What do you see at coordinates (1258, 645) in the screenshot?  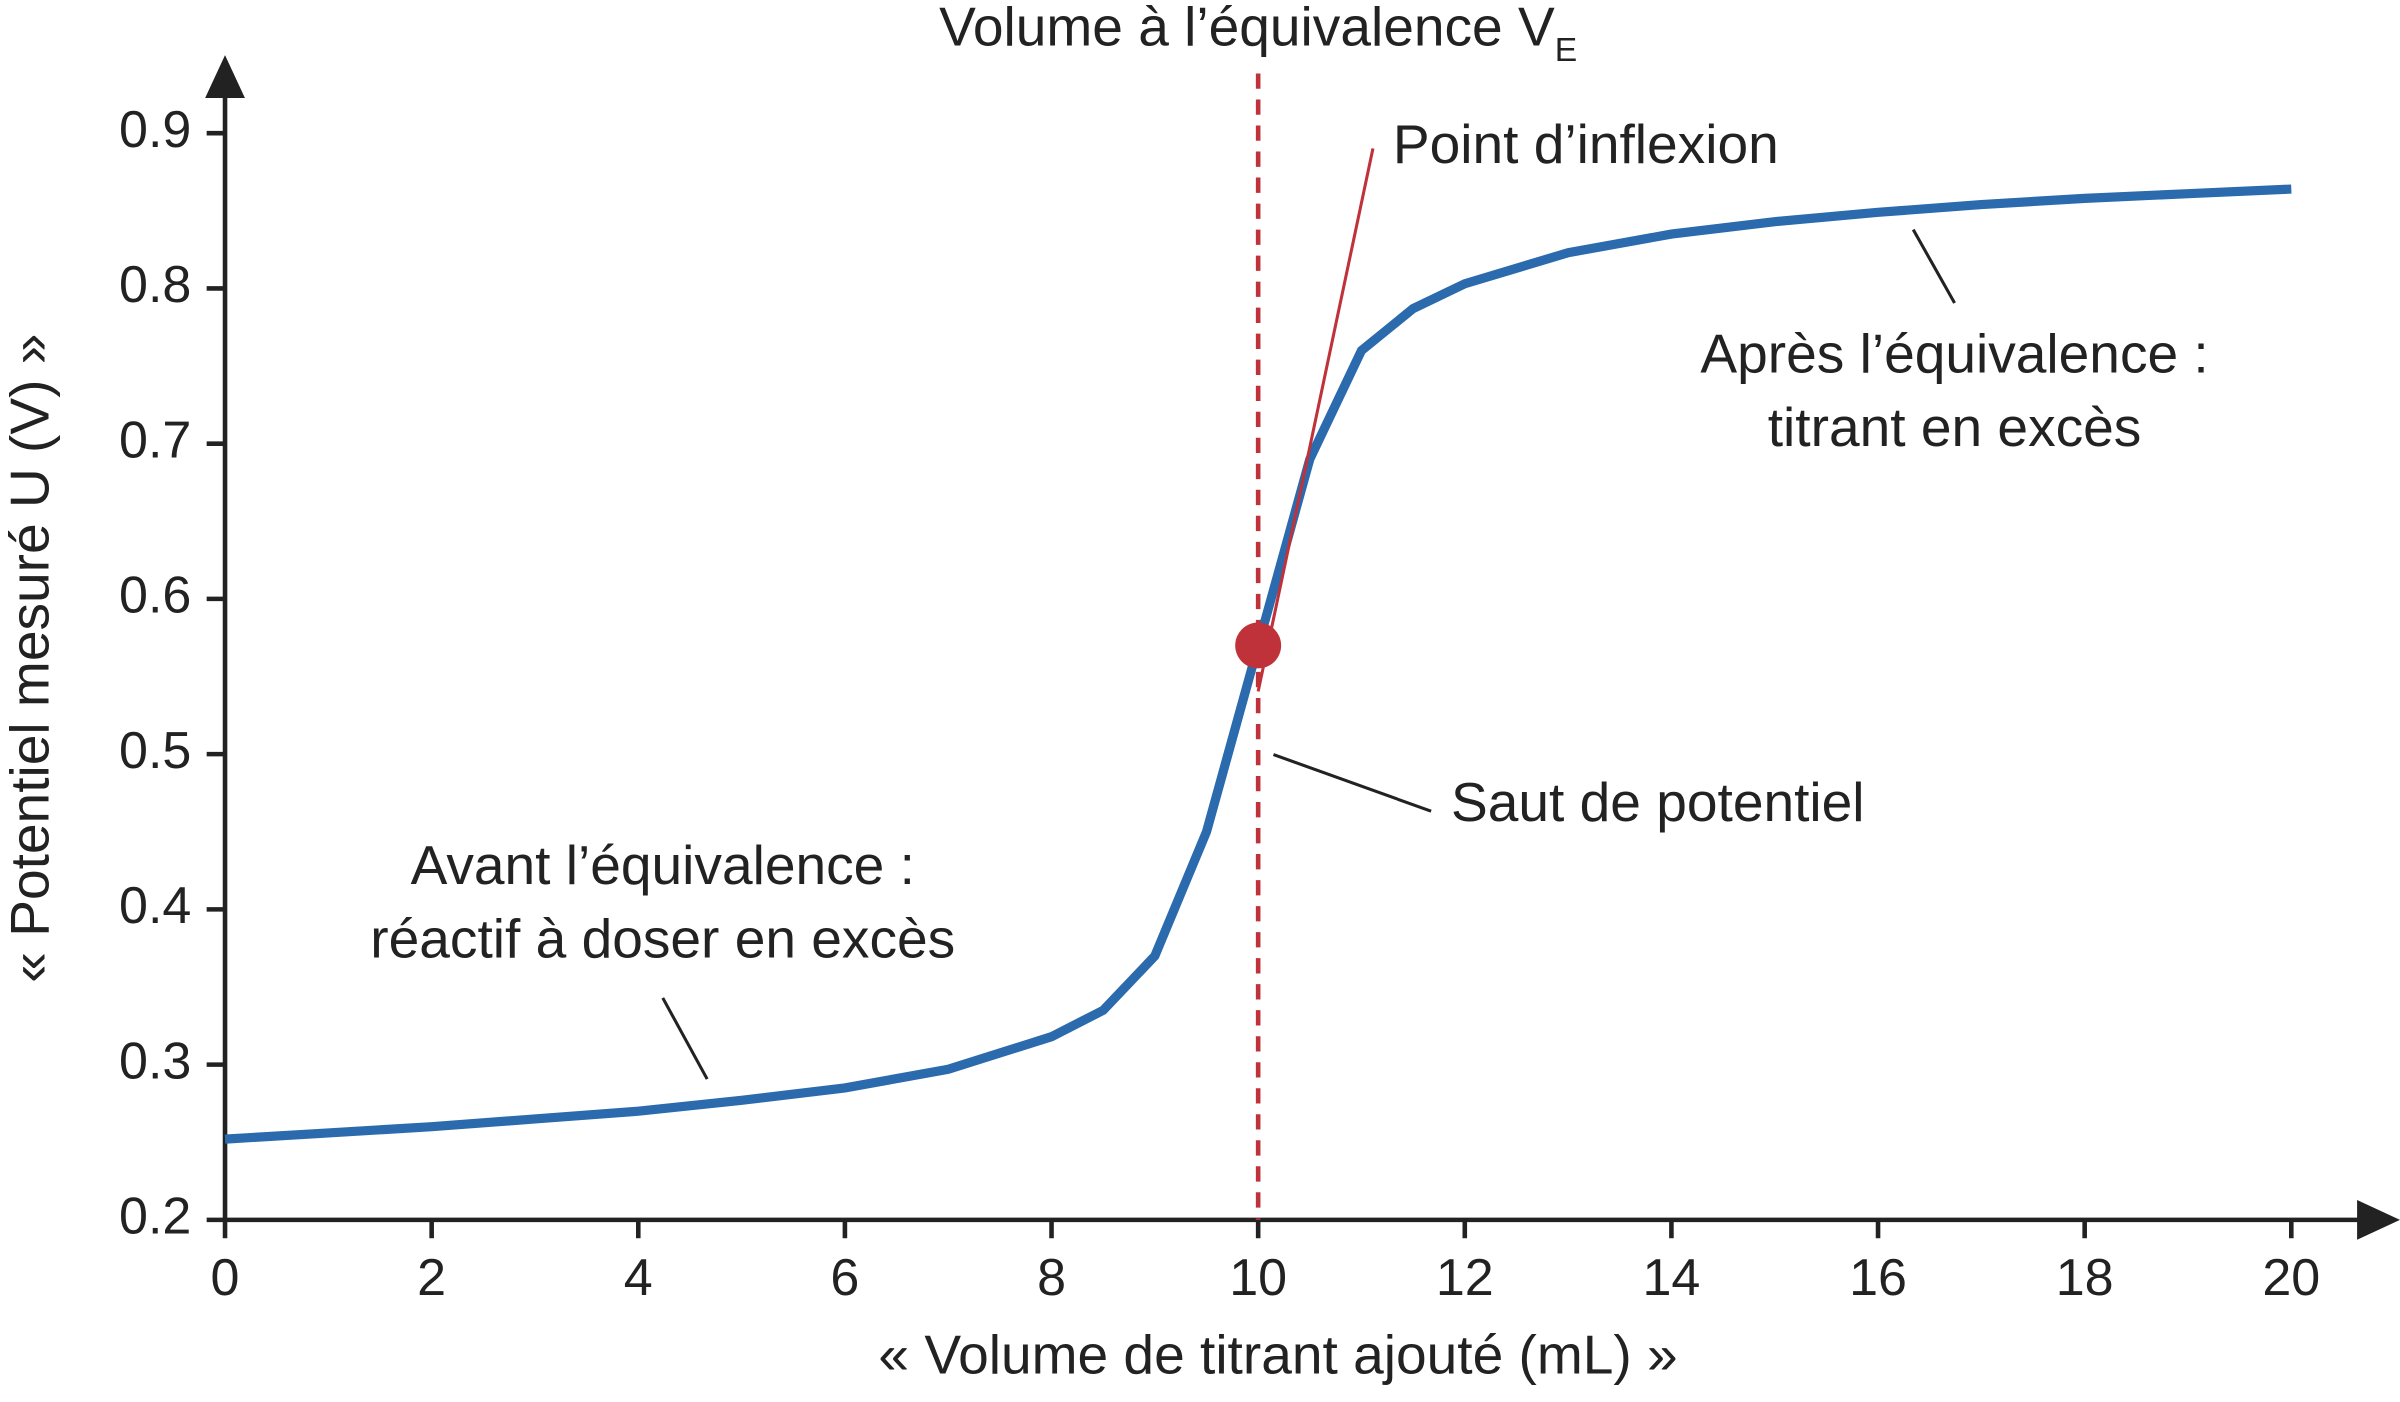 I see `inflection-point` at bounding box center [1258, 645].